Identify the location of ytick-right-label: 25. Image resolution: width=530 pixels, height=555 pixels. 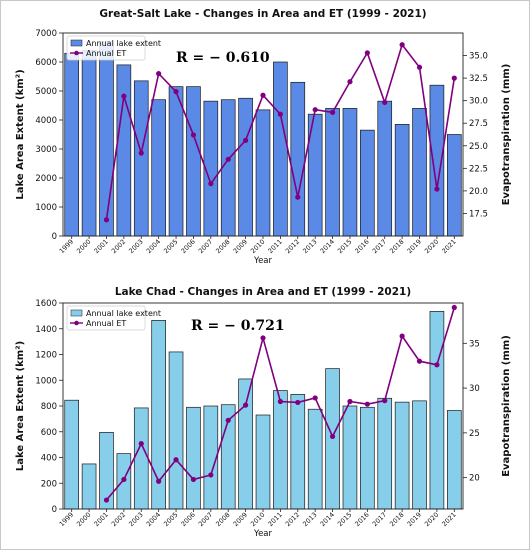
(474, 434).